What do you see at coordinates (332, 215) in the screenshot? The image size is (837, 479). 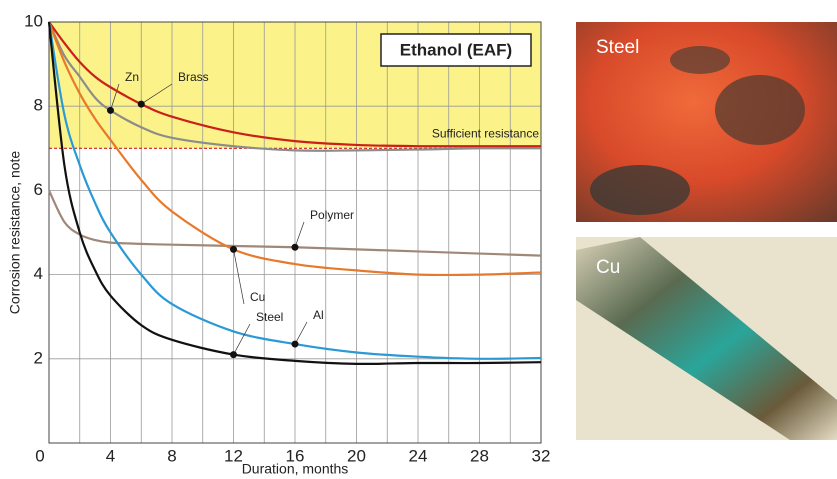 I see `series-label: Polymer` at bounding box center [332, 215].